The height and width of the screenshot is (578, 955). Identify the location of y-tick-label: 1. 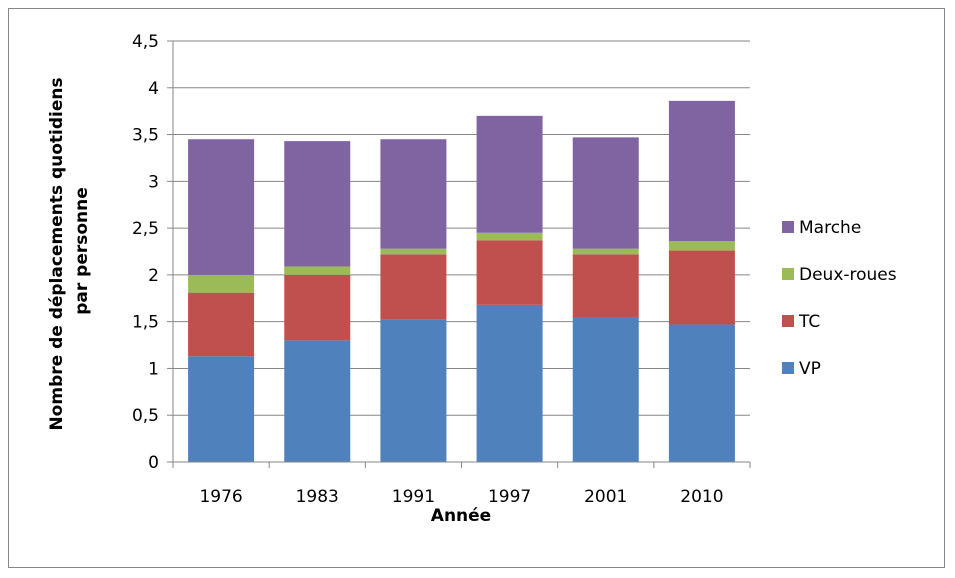
(153, 369).